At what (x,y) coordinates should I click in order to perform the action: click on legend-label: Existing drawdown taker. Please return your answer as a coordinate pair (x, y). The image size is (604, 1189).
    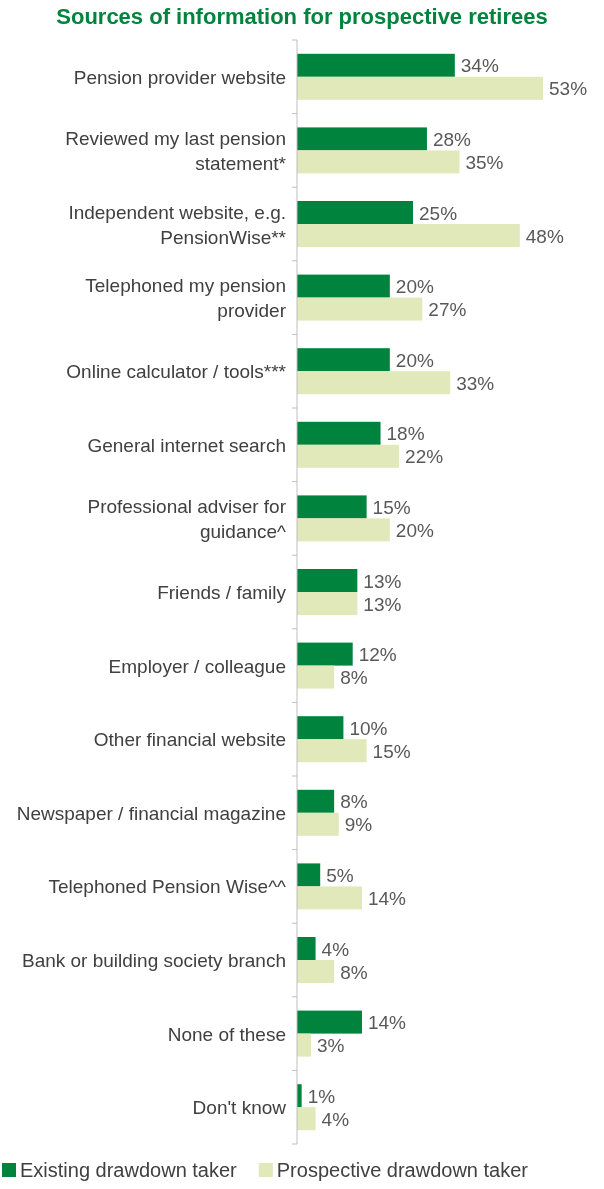
    Looking at the image, I should click on (129, 1170).